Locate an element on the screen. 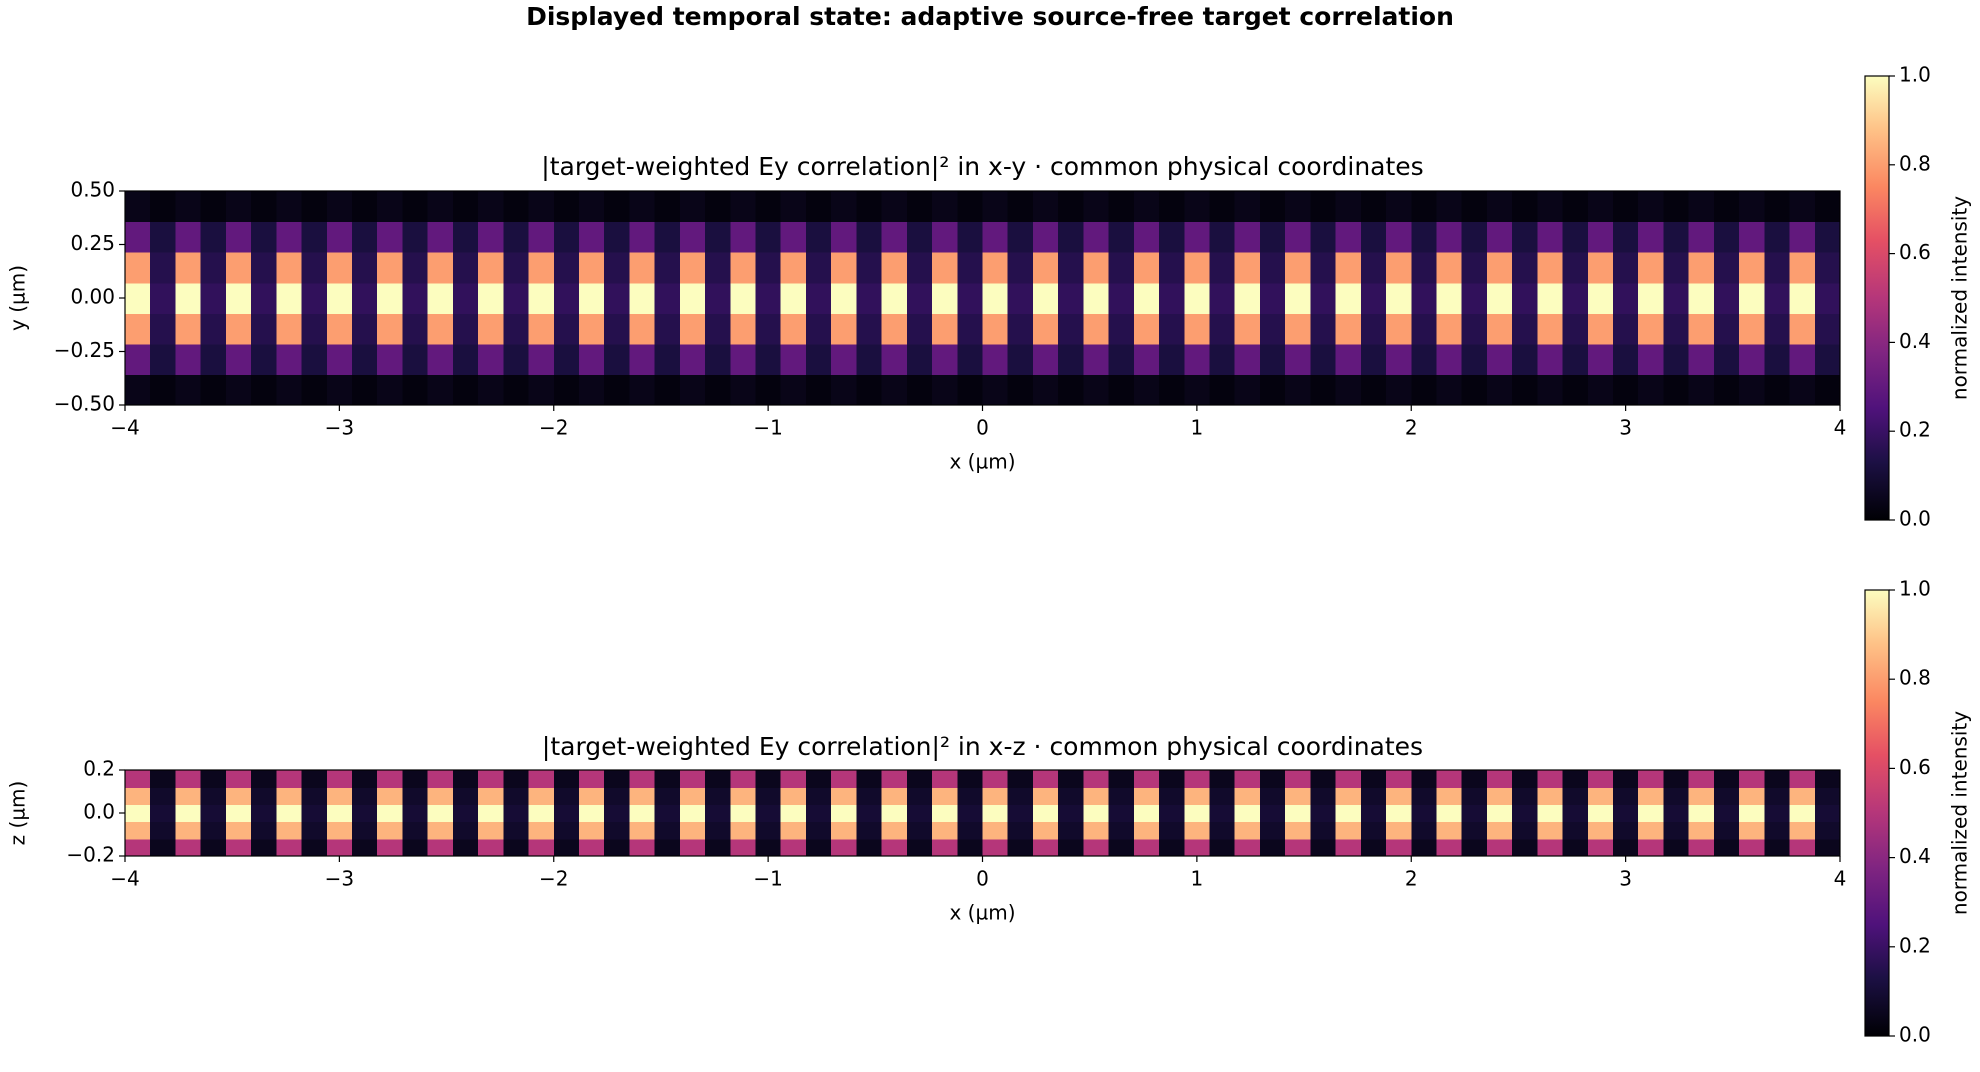 The width and height of the screenshot is (1980, 1072). x-tick-label: −4 is located at coordinates (124, 879).